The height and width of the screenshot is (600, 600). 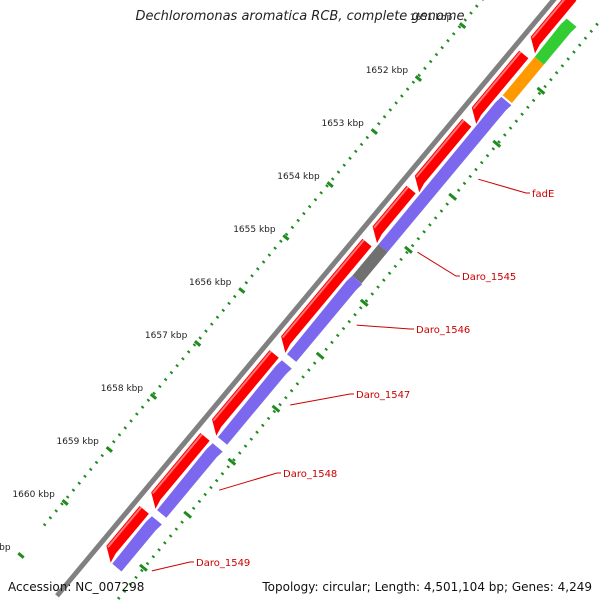 What do you see at coordinates (431, 18) in the screenshot?
I see `tick-label: 1651 kbp` at bounding box center [431, 18].